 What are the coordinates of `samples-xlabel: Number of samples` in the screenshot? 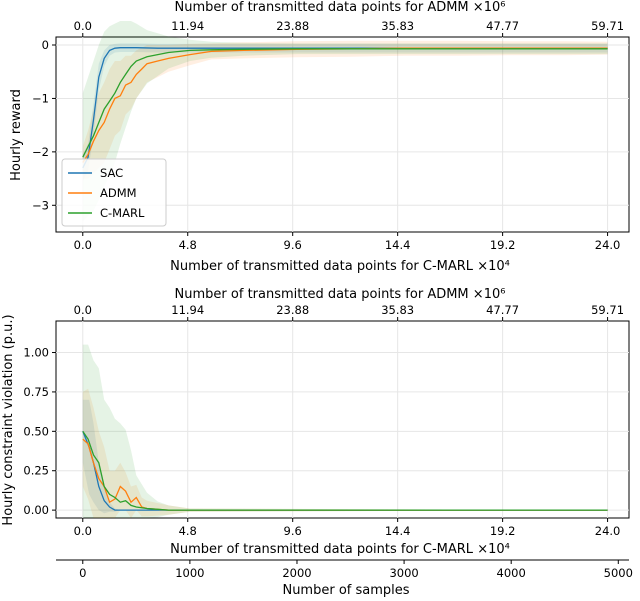 It's located at (345, 590).